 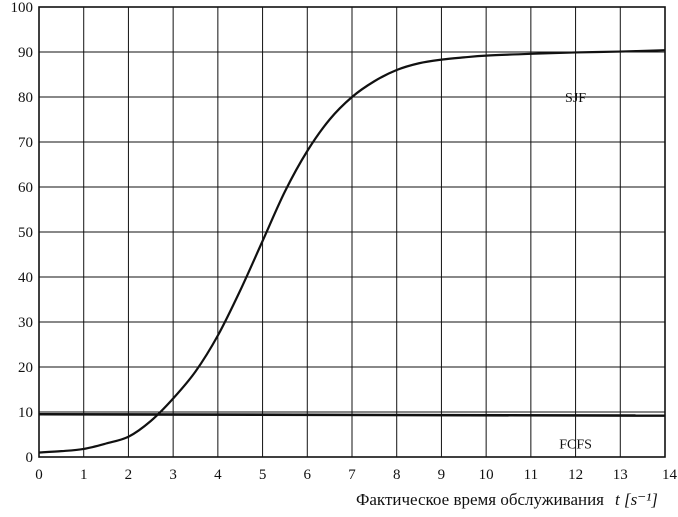 What do you see at coordinates (670, 475) in the screenshot?
I see `x-tick-label-14: 14` at bounding box center [670, 475].